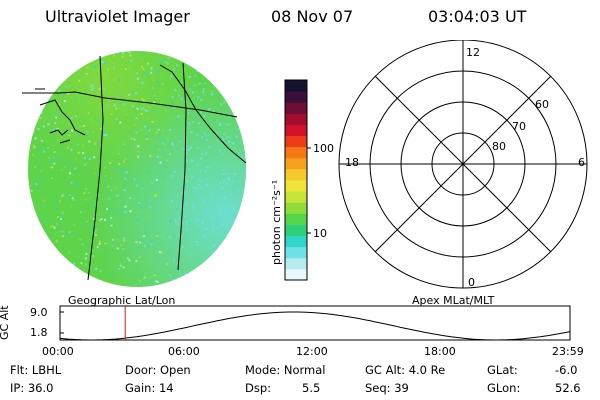 Image resolution: width=600 pixels, height=400 pixels. Describe the element at coordinates (581, 162) in the screenshot. I see `mlt-label-6: 6` at that location.